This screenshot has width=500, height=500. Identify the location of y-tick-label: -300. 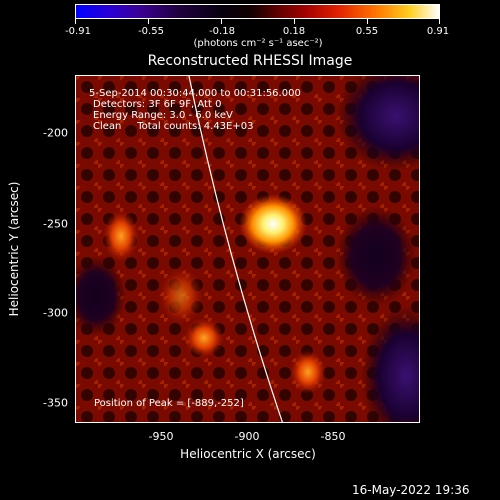
(55, 313).